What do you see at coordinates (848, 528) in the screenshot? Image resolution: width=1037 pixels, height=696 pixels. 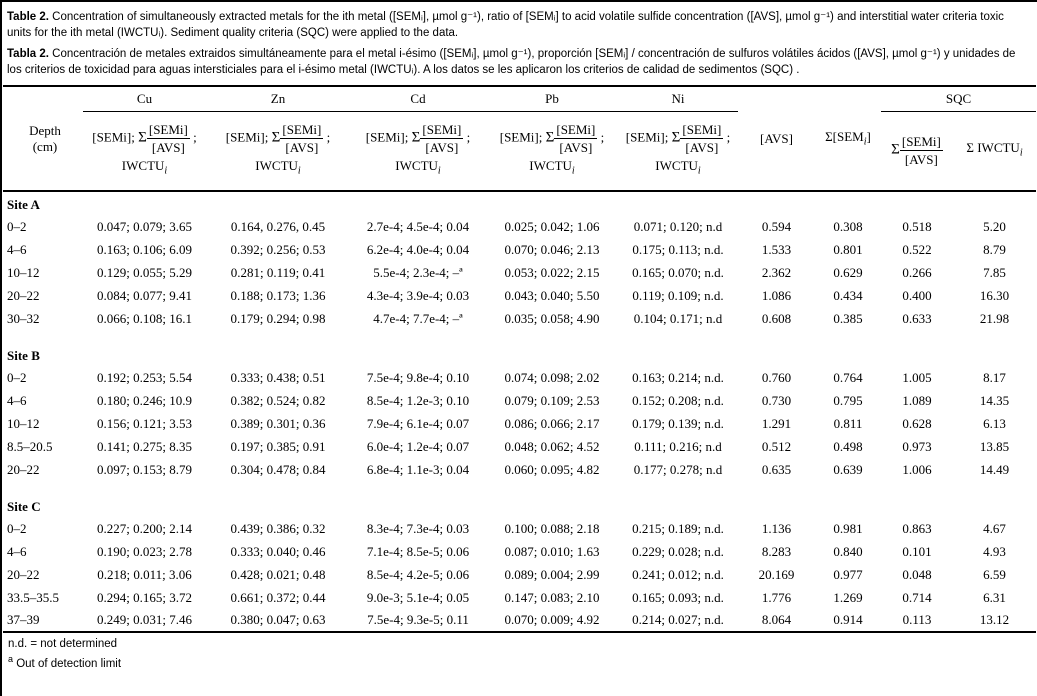 I see `cell-sum-sem: 0.981` at bounding box center [848, 528].